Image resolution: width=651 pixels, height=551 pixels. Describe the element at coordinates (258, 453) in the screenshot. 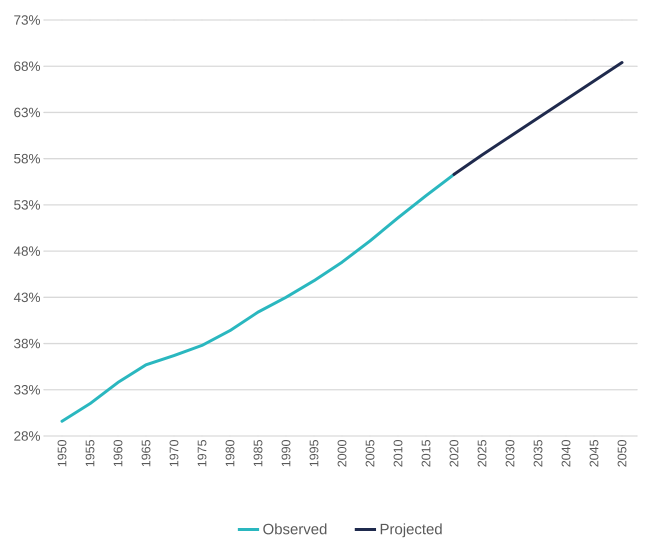

I see `x-tick-label: 1985` at that location.